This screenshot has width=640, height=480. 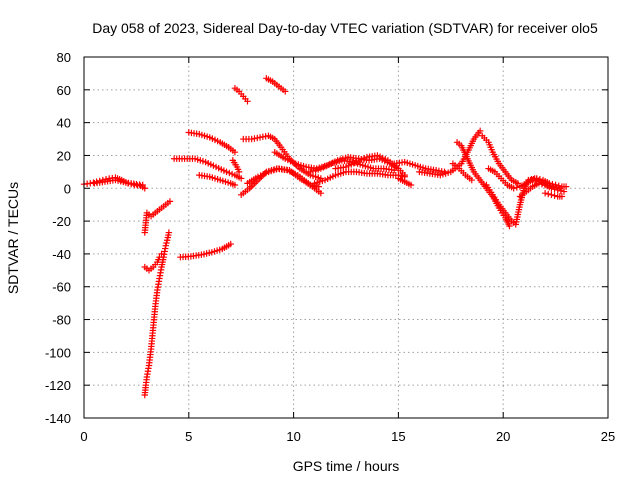 What do you see at coordinates (64, 90) in the screenshot?
I see `y-tick-label: 60` at bounding box center [64, 90].